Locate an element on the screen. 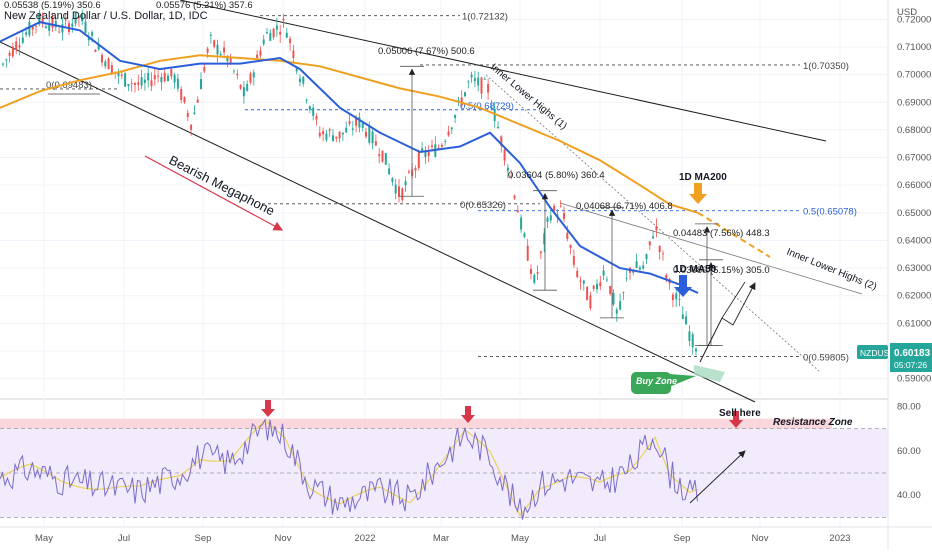 Image resolution: width=932 pixels, height=555 pixels. time-tick-label: Nov is located at coordinates (283, 538).